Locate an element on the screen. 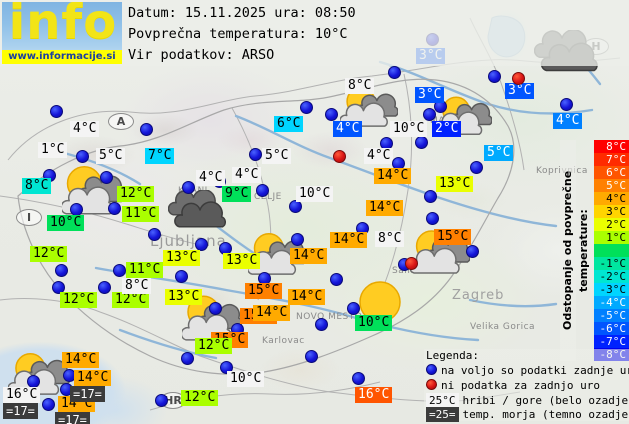  legend-row-blue-dot: na voljo so podatki zadnje ure is located at coordinates (527, 370).